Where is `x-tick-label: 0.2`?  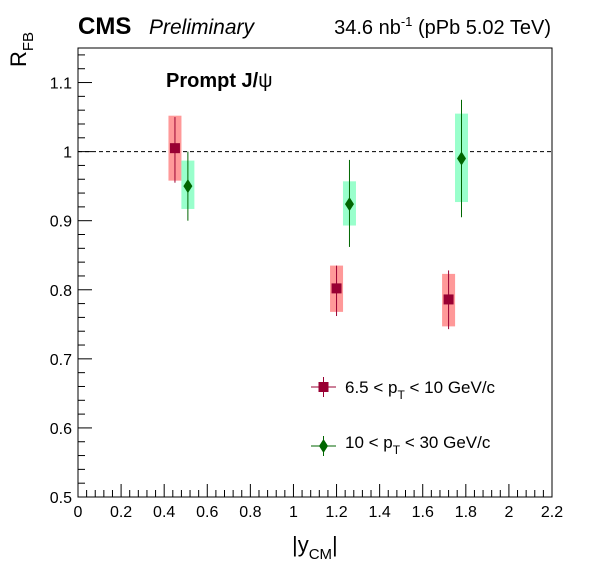 x-tick-label: 0.2 is located at coordinates (121, 512).